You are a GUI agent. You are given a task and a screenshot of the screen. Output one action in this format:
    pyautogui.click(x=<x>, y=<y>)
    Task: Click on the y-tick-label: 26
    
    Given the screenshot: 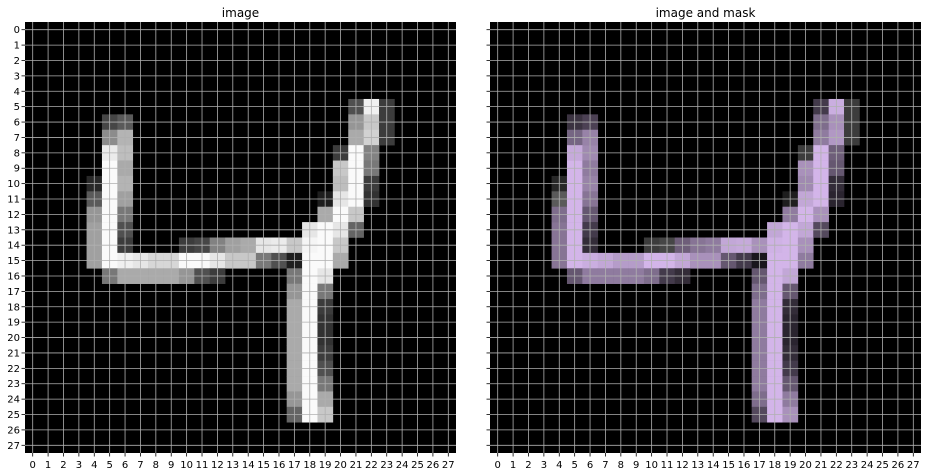 What is the action you would take?
    pyautogui.click(x=13, y=430)
    